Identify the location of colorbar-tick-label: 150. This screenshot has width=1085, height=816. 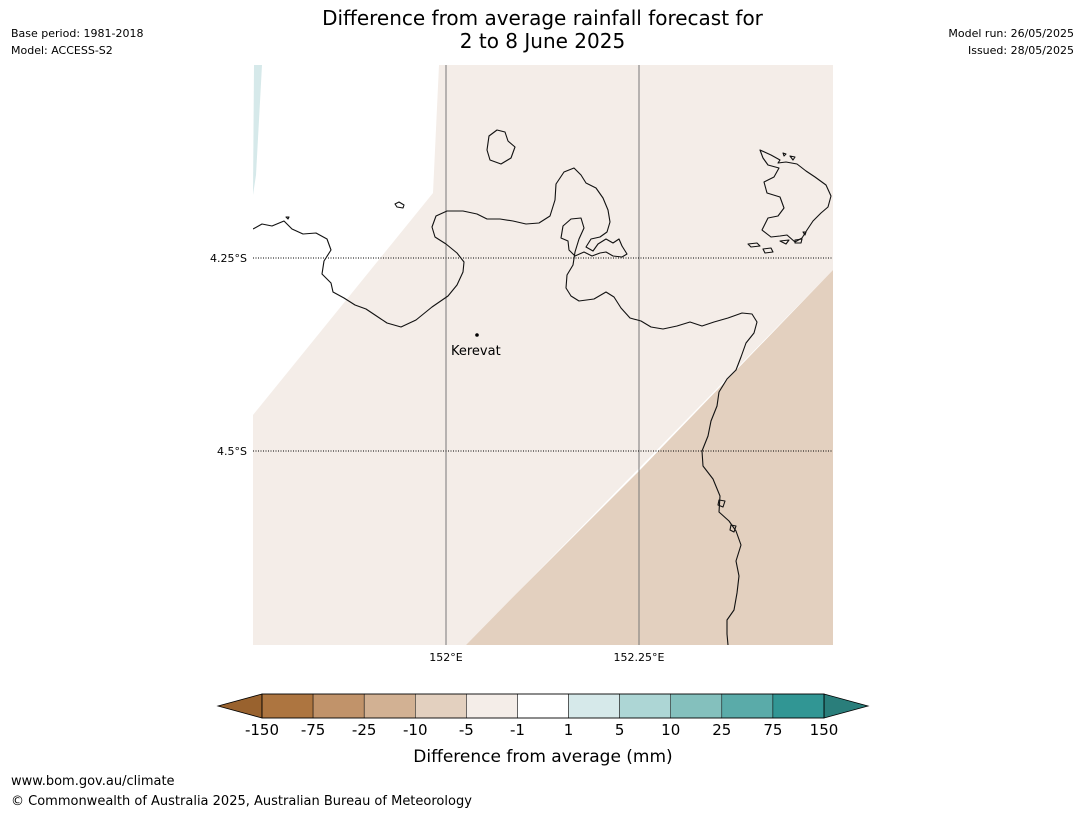
(824, 730).